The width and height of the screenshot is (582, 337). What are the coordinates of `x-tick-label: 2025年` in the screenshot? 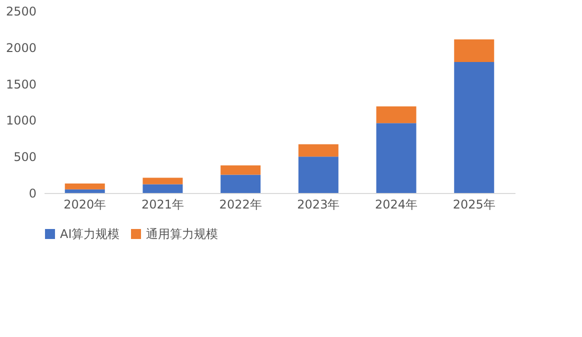 It's located at (474, 205).